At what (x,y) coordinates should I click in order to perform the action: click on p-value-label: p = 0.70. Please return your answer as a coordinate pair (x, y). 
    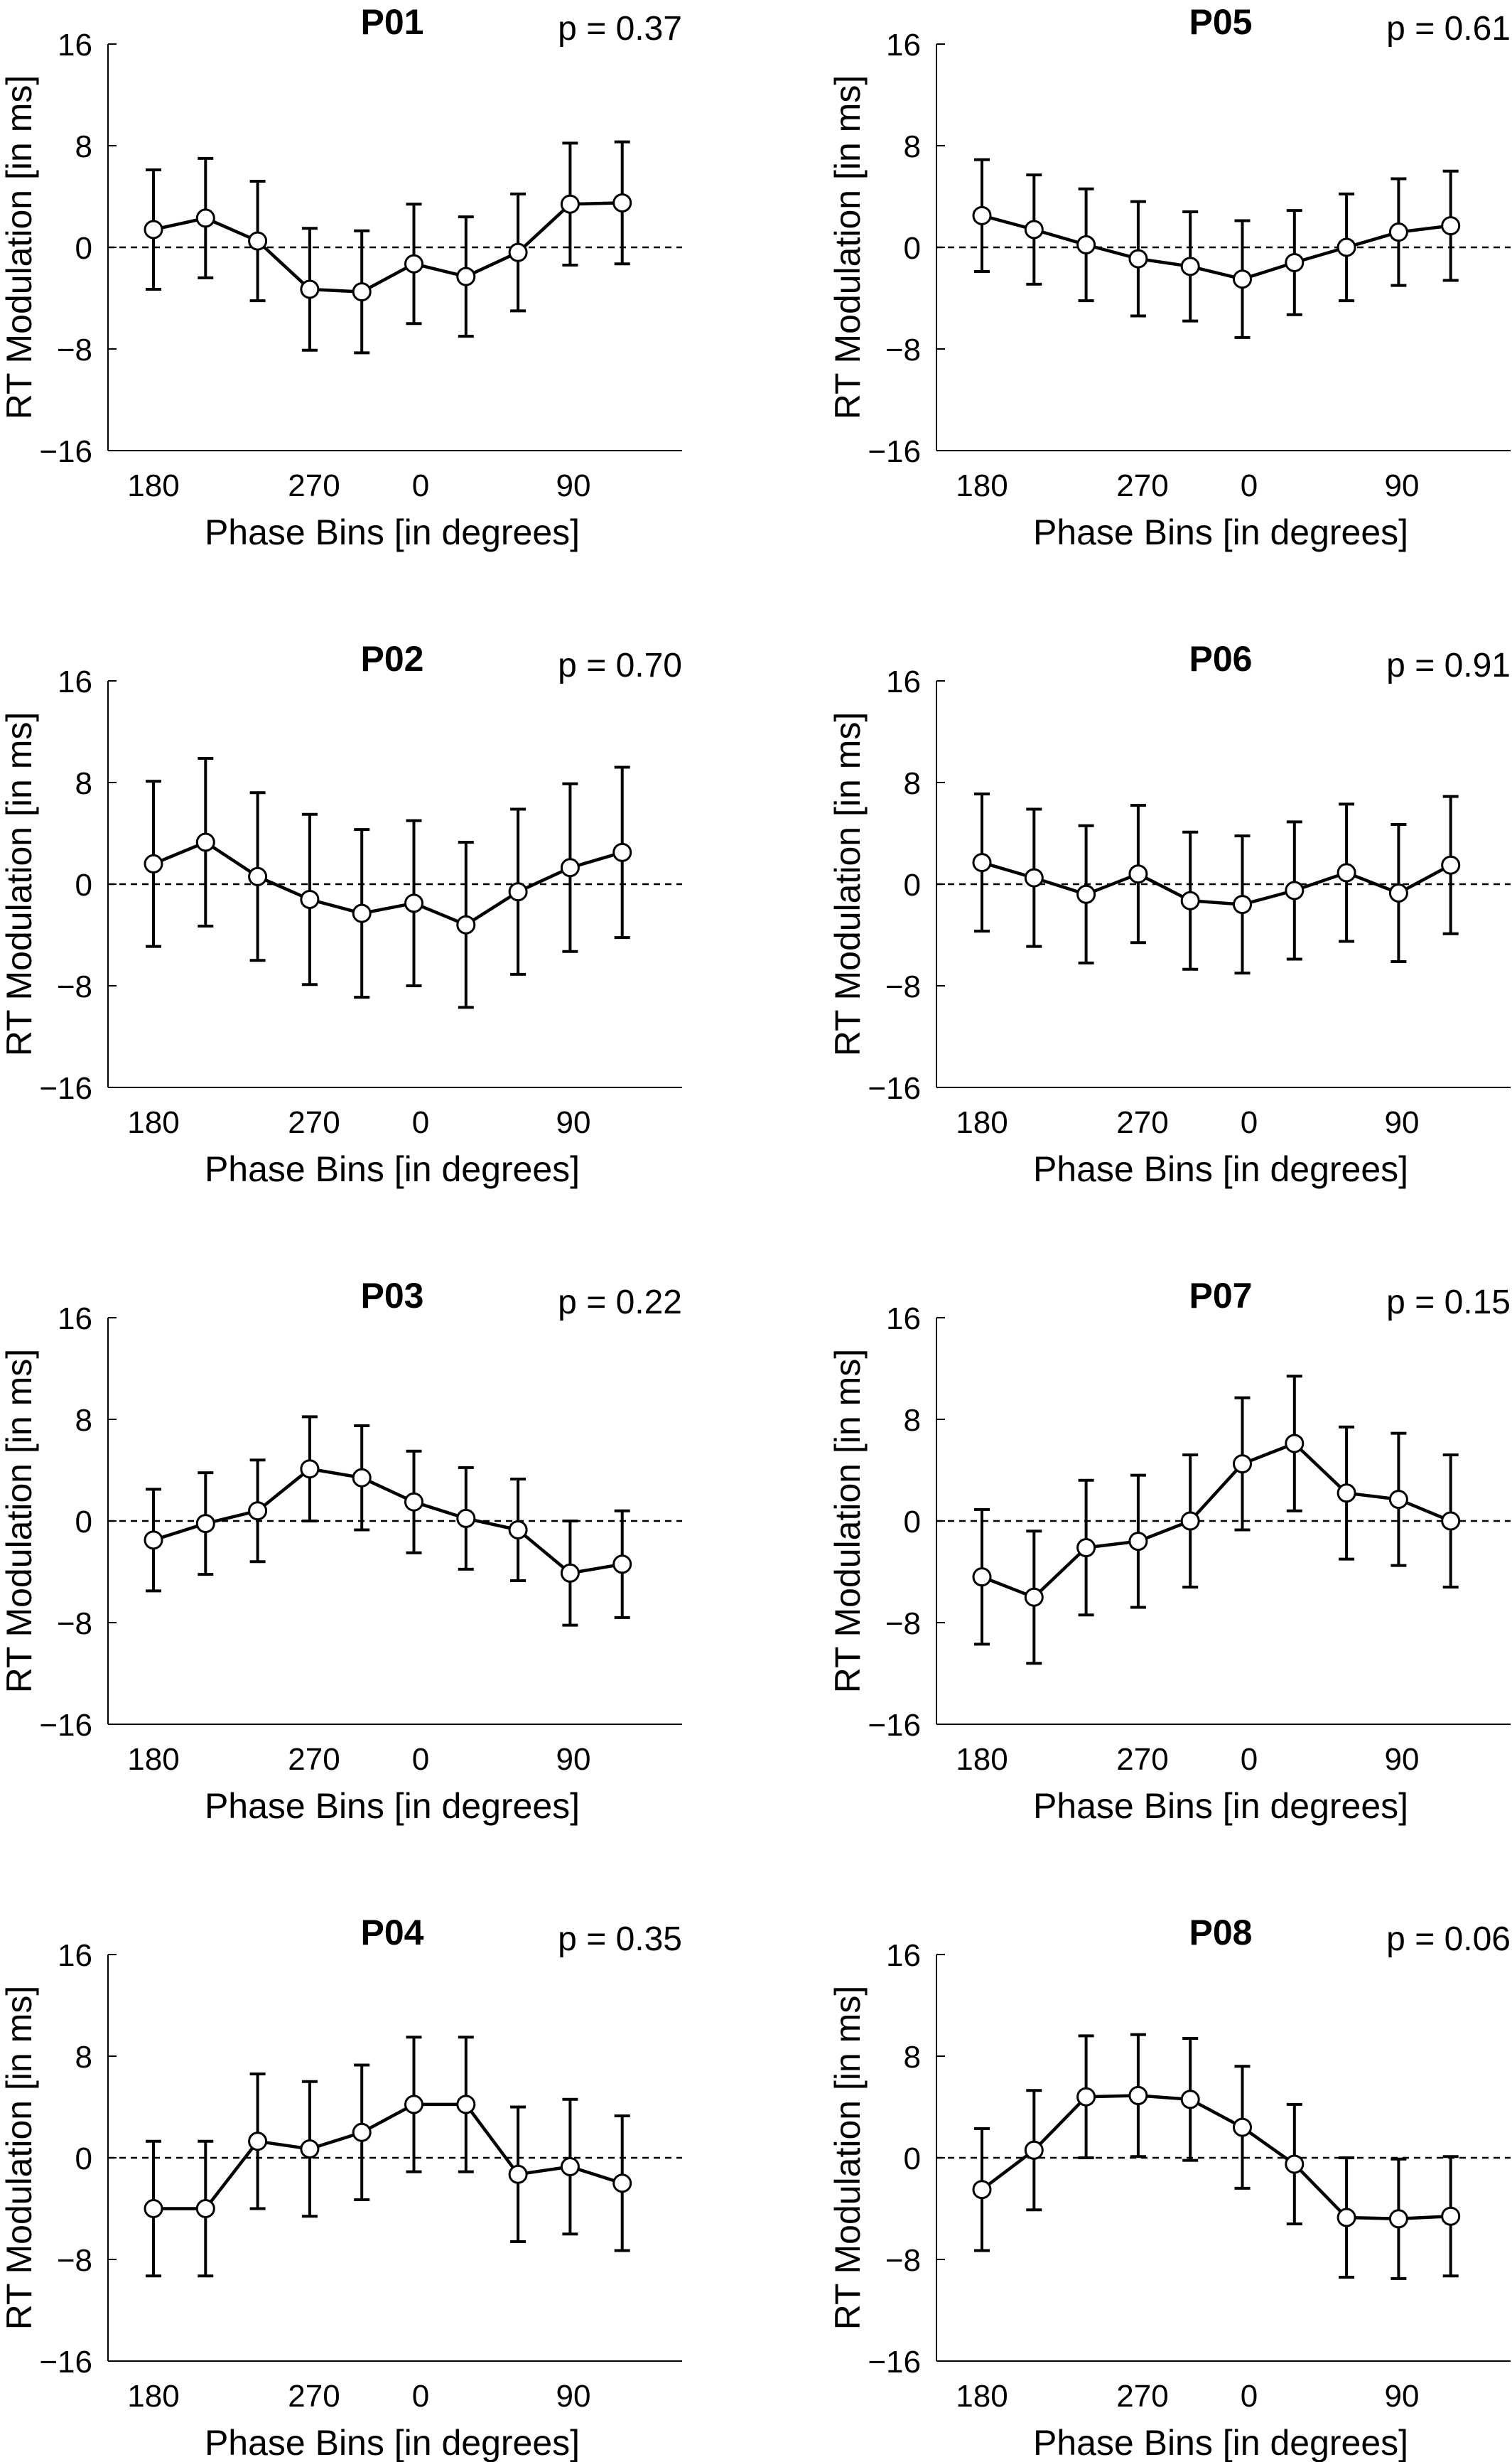
    Looking at the image, I should click on (620, 666).